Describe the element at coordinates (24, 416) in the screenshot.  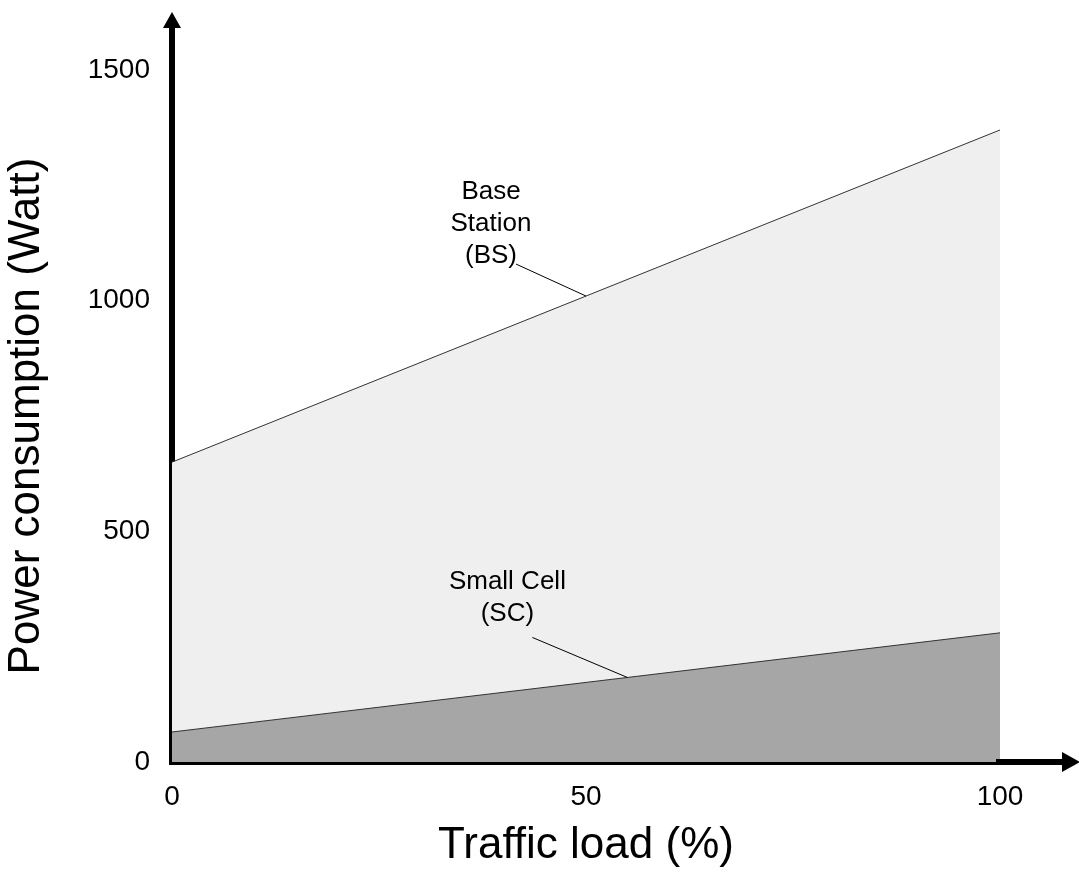
I see `y-axis-title: Power consumption (Watt)` at that location.